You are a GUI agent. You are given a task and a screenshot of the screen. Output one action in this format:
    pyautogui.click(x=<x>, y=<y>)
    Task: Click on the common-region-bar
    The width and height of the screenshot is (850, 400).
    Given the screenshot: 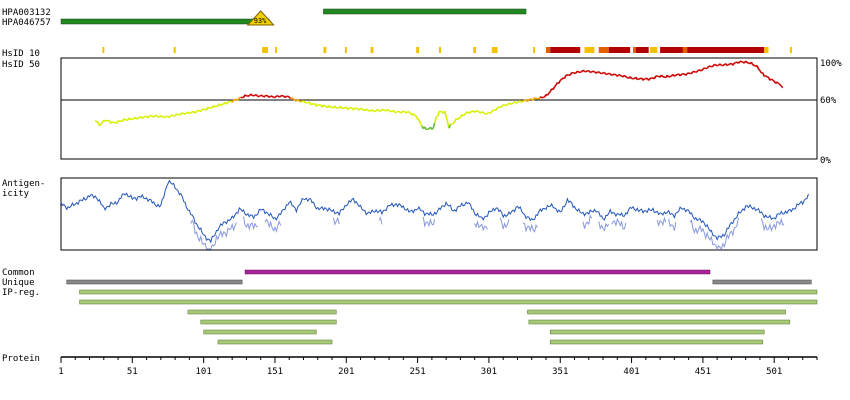 What is the action you would take?
    pyautogui.click(x=477, y=272)
    